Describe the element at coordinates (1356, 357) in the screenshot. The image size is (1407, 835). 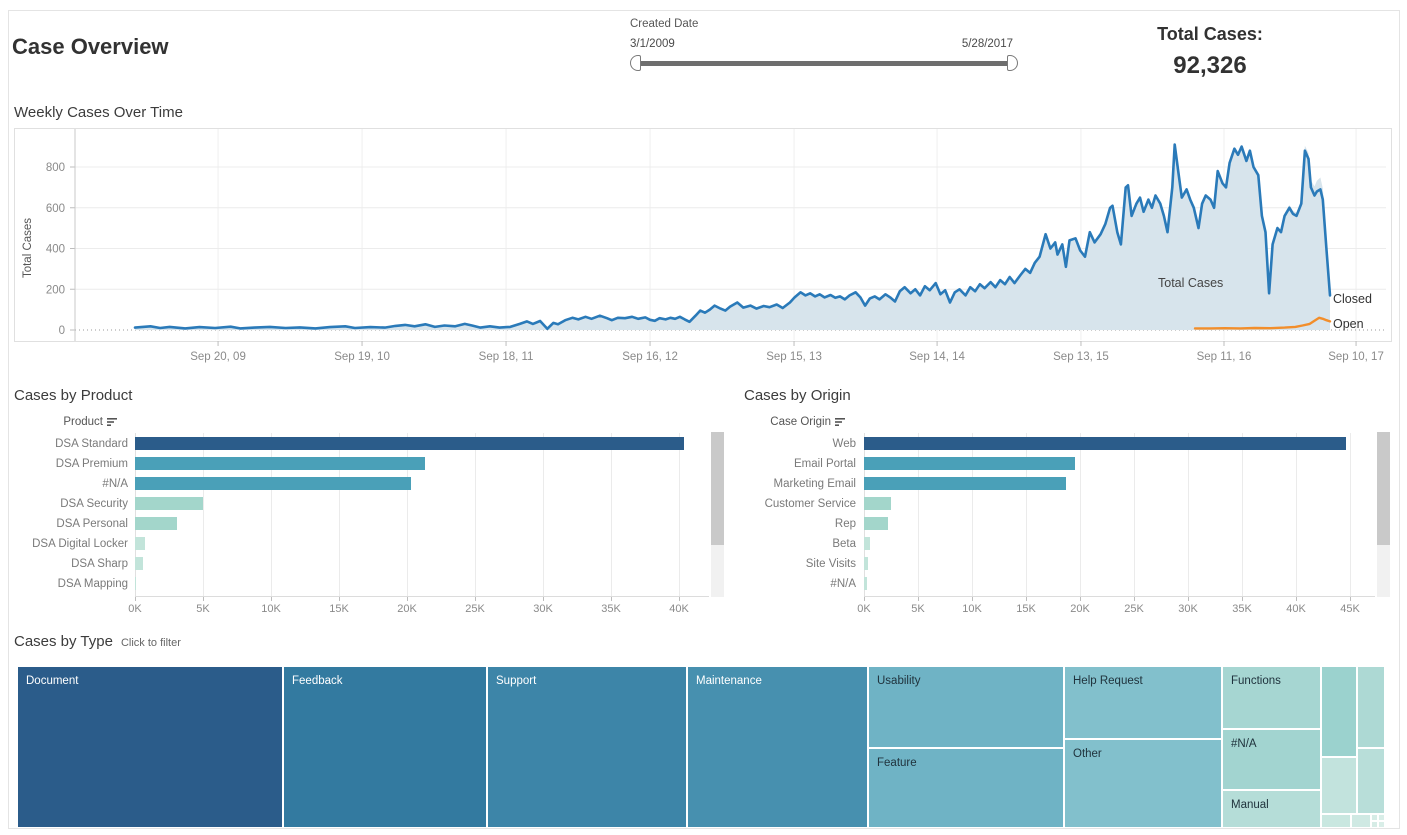
I see `x-tick-label: Sep 10, 17` at that location.